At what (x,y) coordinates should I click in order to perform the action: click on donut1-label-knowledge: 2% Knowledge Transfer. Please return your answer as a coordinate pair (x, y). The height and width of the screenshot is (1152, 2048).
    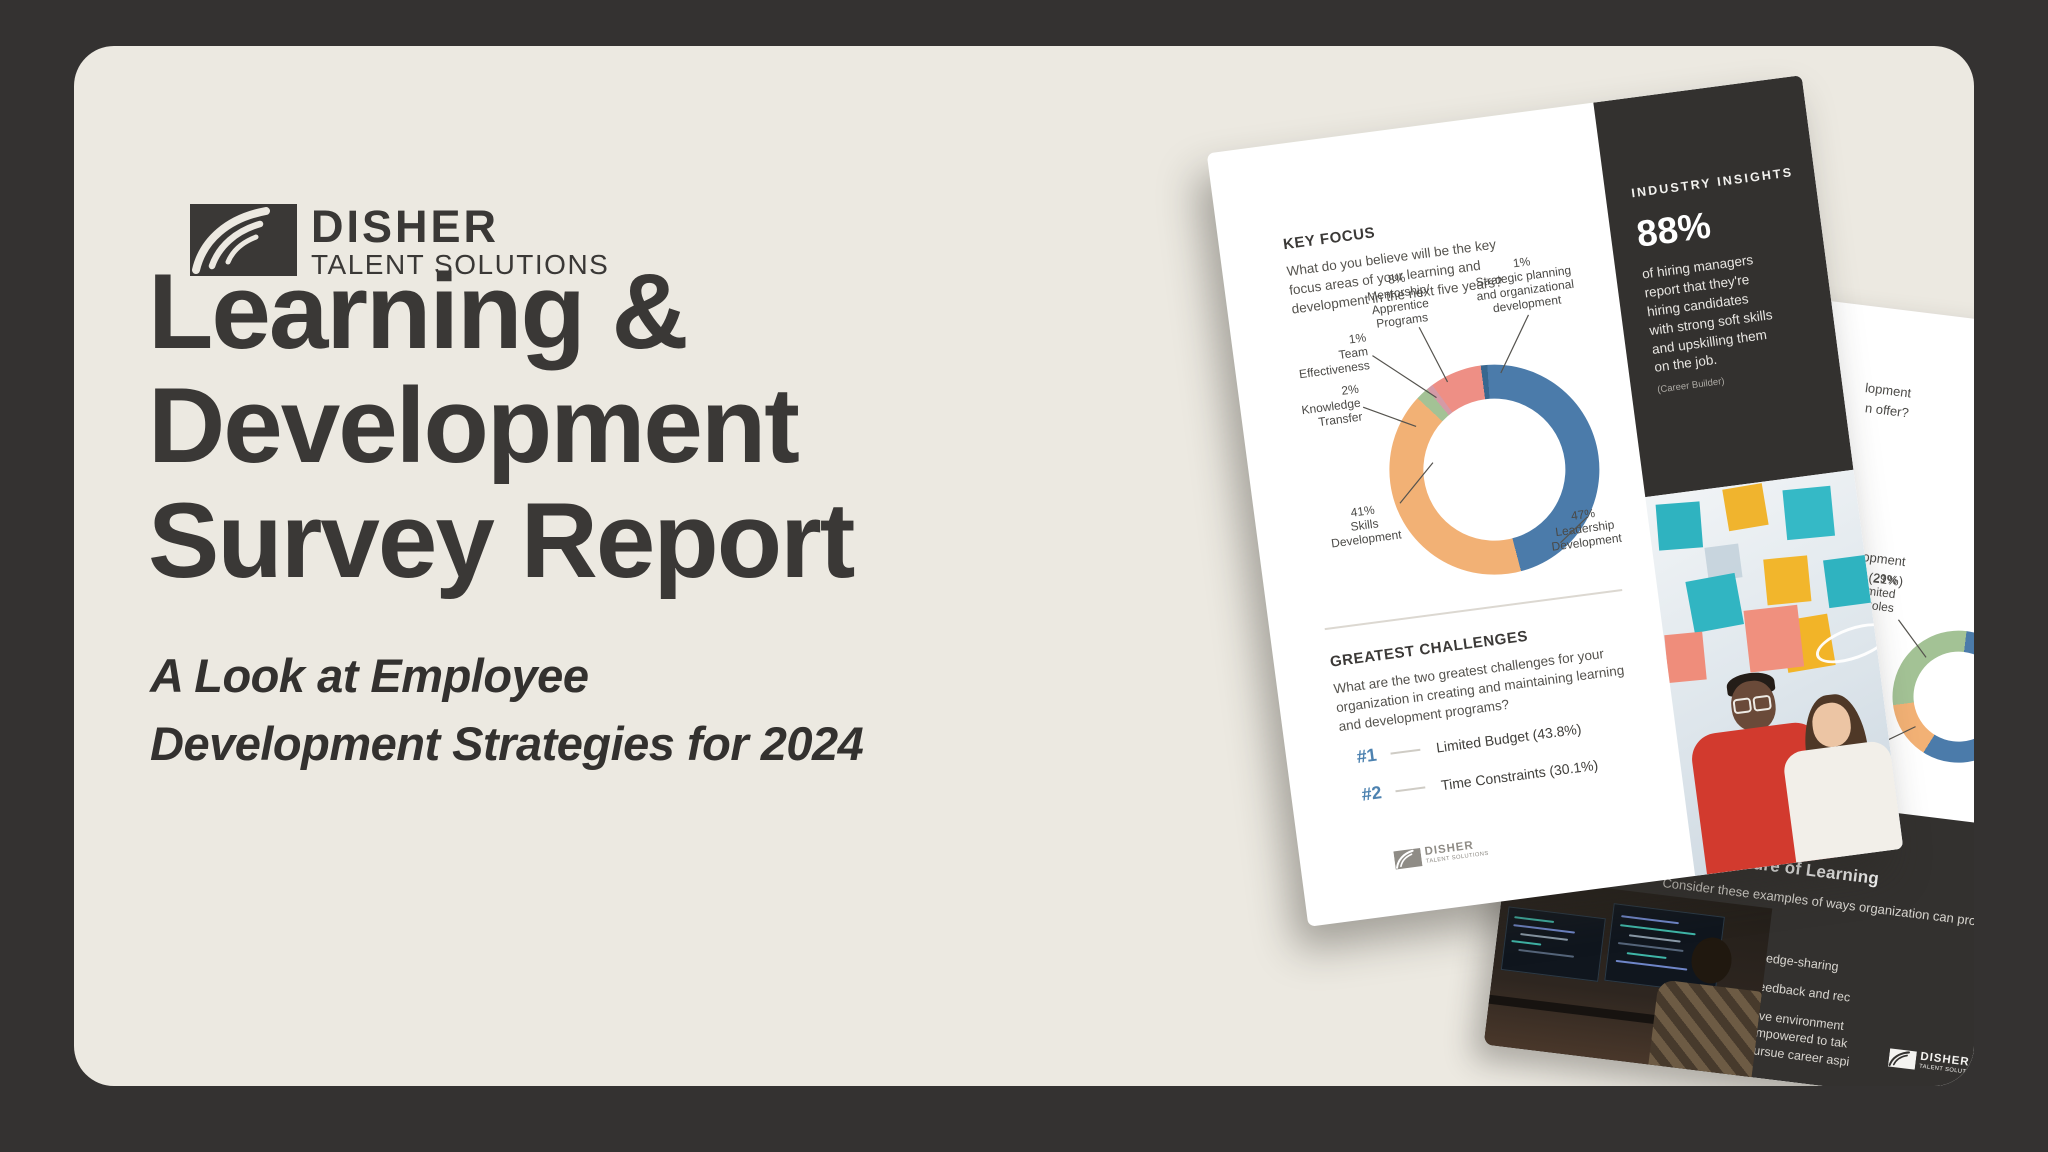
    Looking at the image, I should click on (1332, 405).